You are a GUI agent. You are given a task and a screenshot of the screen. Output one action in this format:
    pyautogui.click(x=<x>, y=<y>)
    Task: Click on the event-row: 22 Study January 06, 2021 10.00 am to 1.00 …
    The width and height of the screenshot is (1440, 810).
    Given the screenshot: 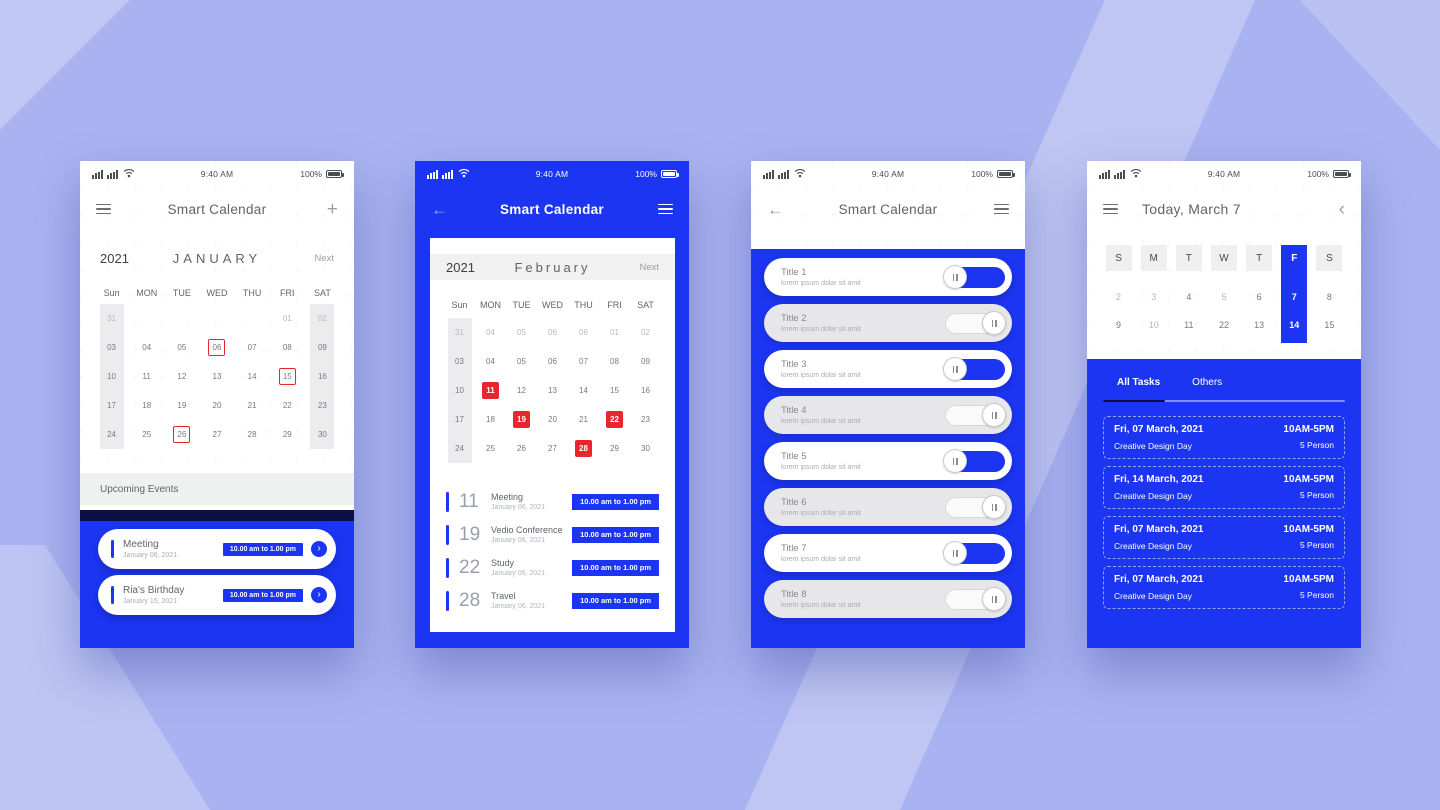 What is the action you would take?
    pyautogui.click(x=552, y=567)
    